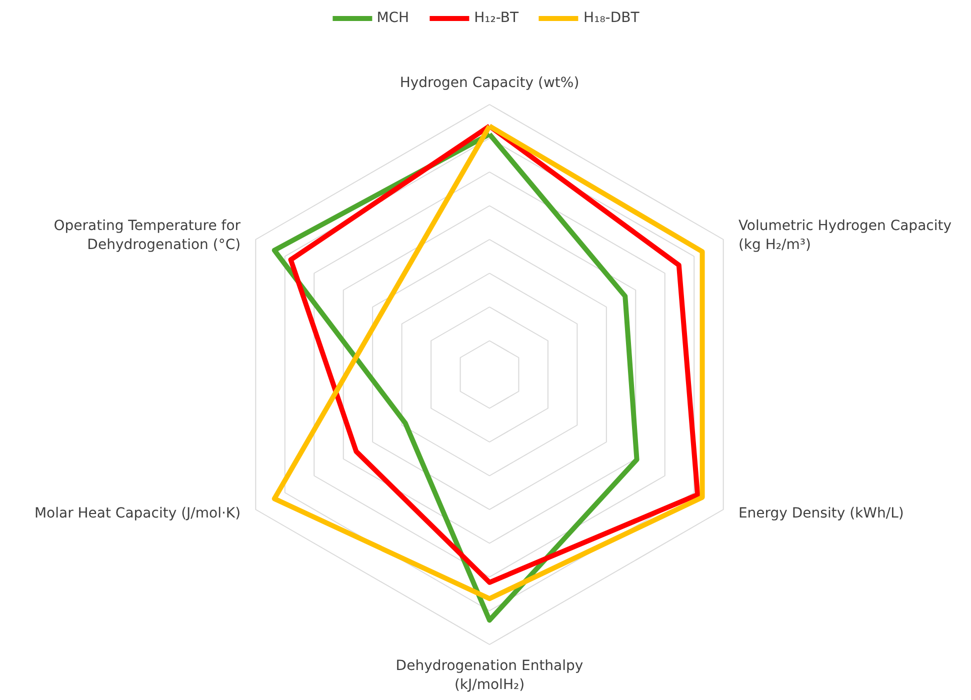  I want to click on spoke-label: Dehydrogenation Enthalpy (kJ/molH₂), so click(490, 676).